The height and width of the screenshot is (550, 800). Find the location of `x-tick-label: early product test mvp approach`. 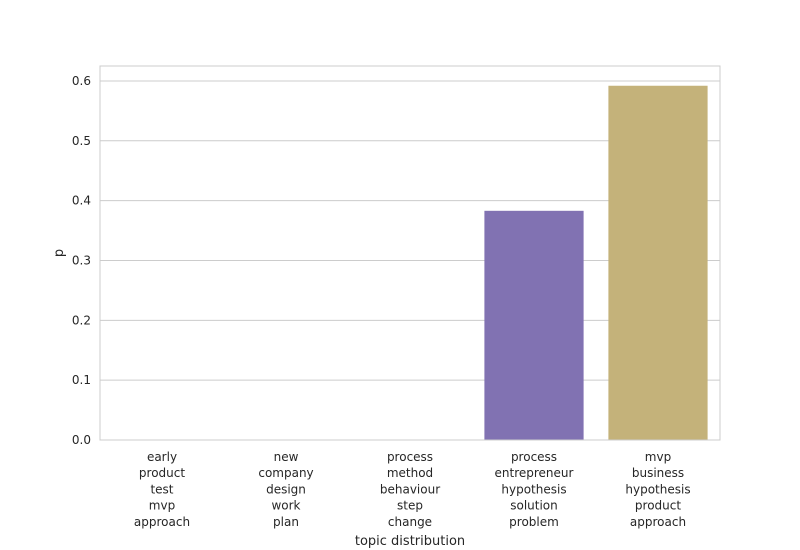

x-tick-label: early product test mvp approach is located at coordinates (162, 489).